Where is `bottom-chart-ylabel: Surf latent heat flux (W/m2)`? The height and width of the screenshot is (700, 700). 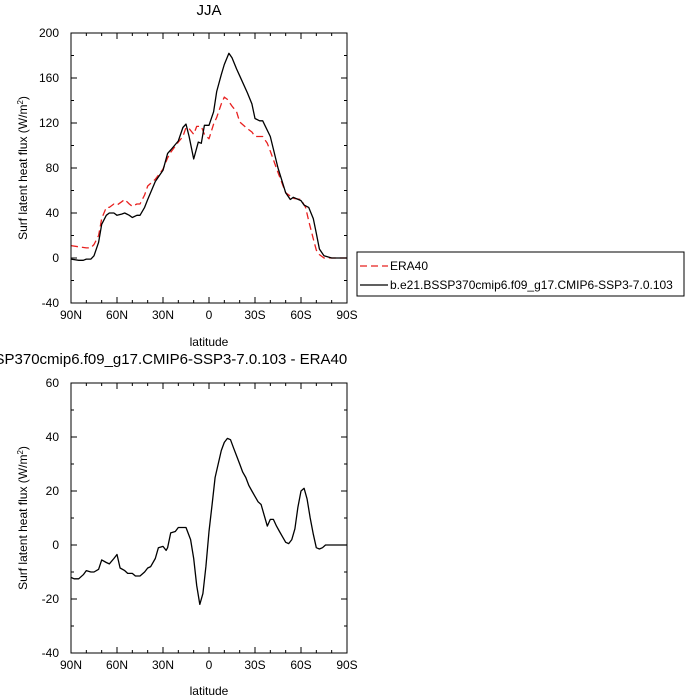
bottom-chart-ylabel: Surf latent heat flux (W/m2) is located at coordinates (23, 518).